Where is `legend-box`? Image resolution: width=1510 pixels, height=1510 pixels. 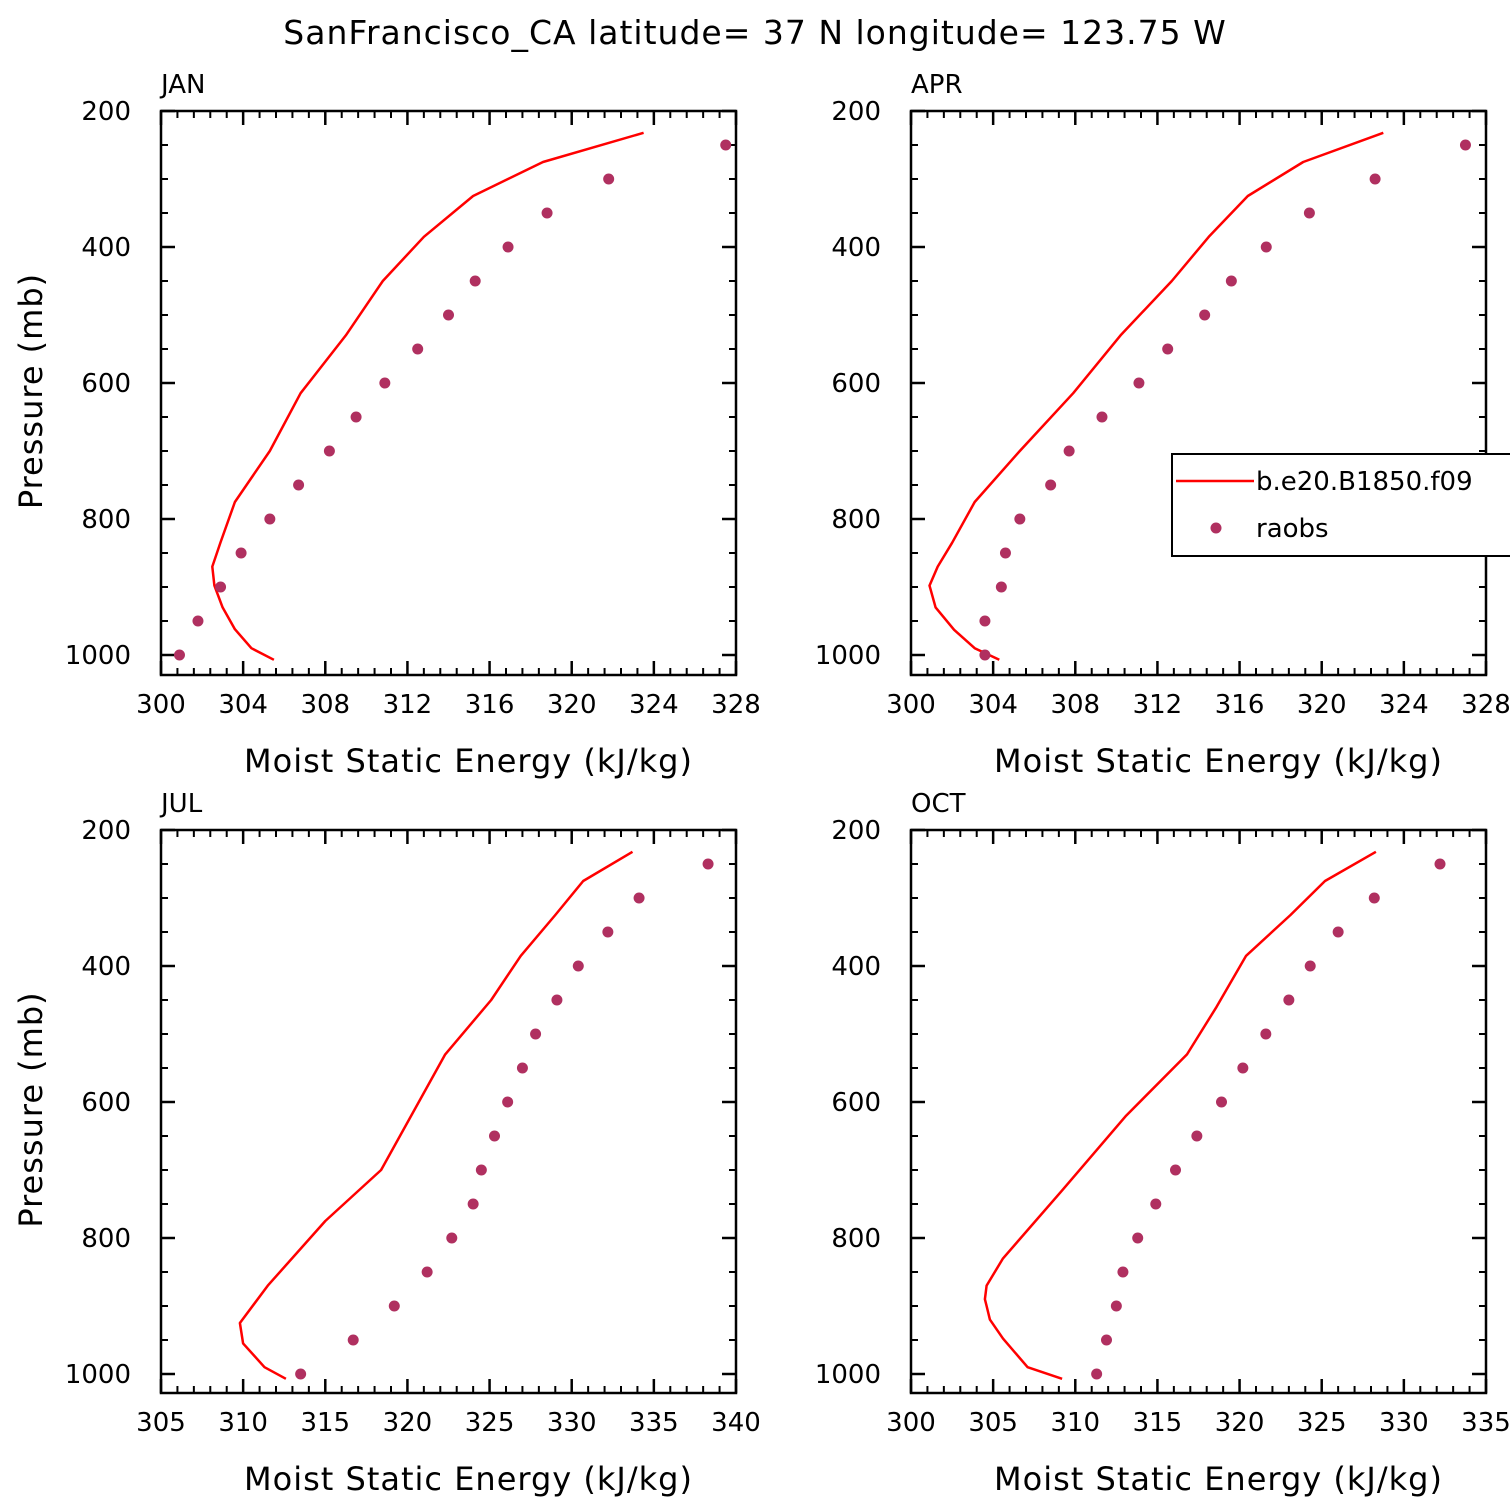 legend-box is located at coordinates (1340, 505).